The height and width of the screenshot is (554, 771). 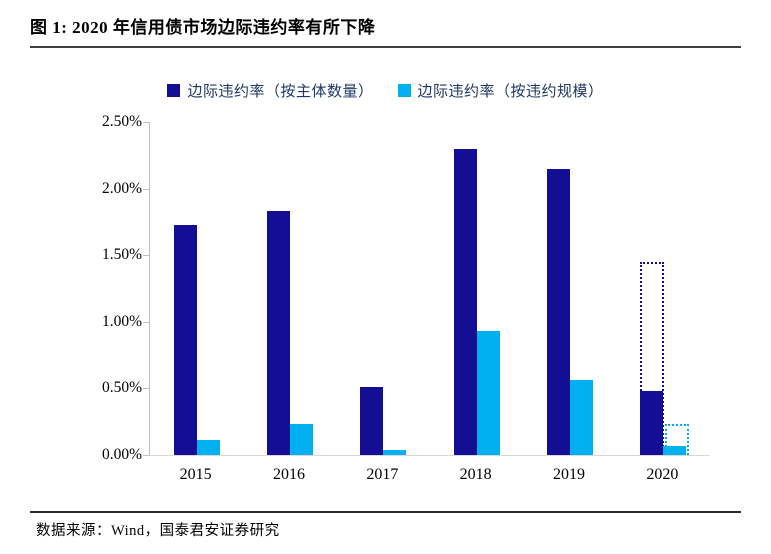 What do you see at coordinates (475, 474) in the screenshot?
I see `x-axis-label-2018: 2018` at bounding box center [475, 474].